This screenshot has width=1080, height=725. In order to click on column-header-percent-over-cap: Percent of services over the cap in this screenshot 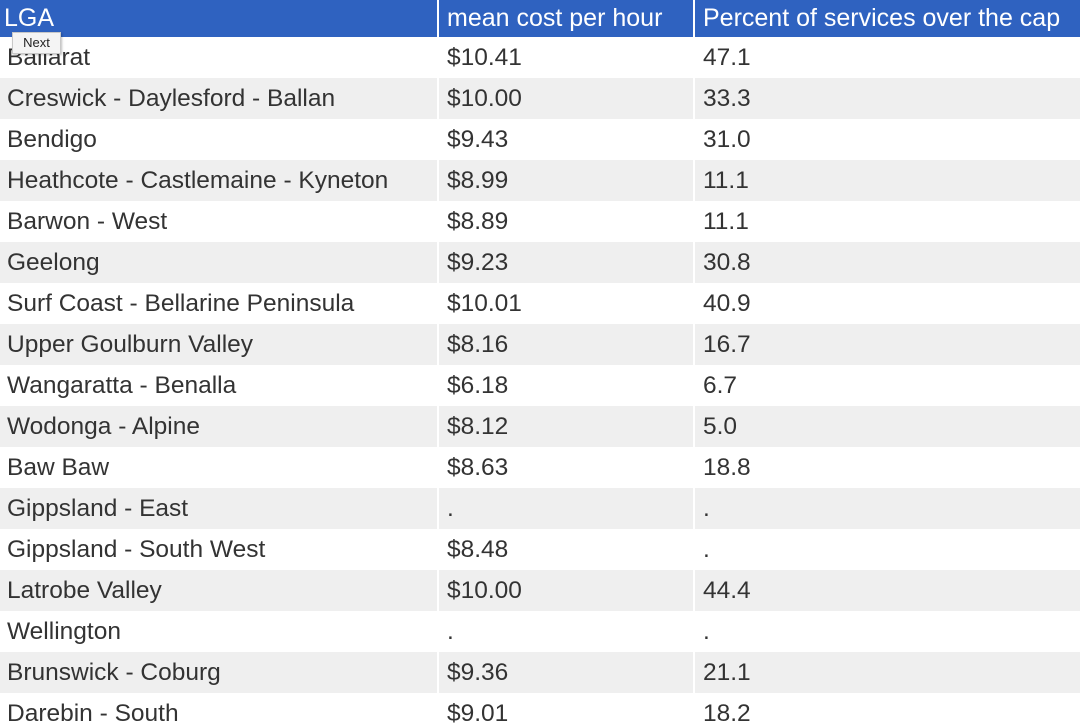, I will do `click(887, 18)`.